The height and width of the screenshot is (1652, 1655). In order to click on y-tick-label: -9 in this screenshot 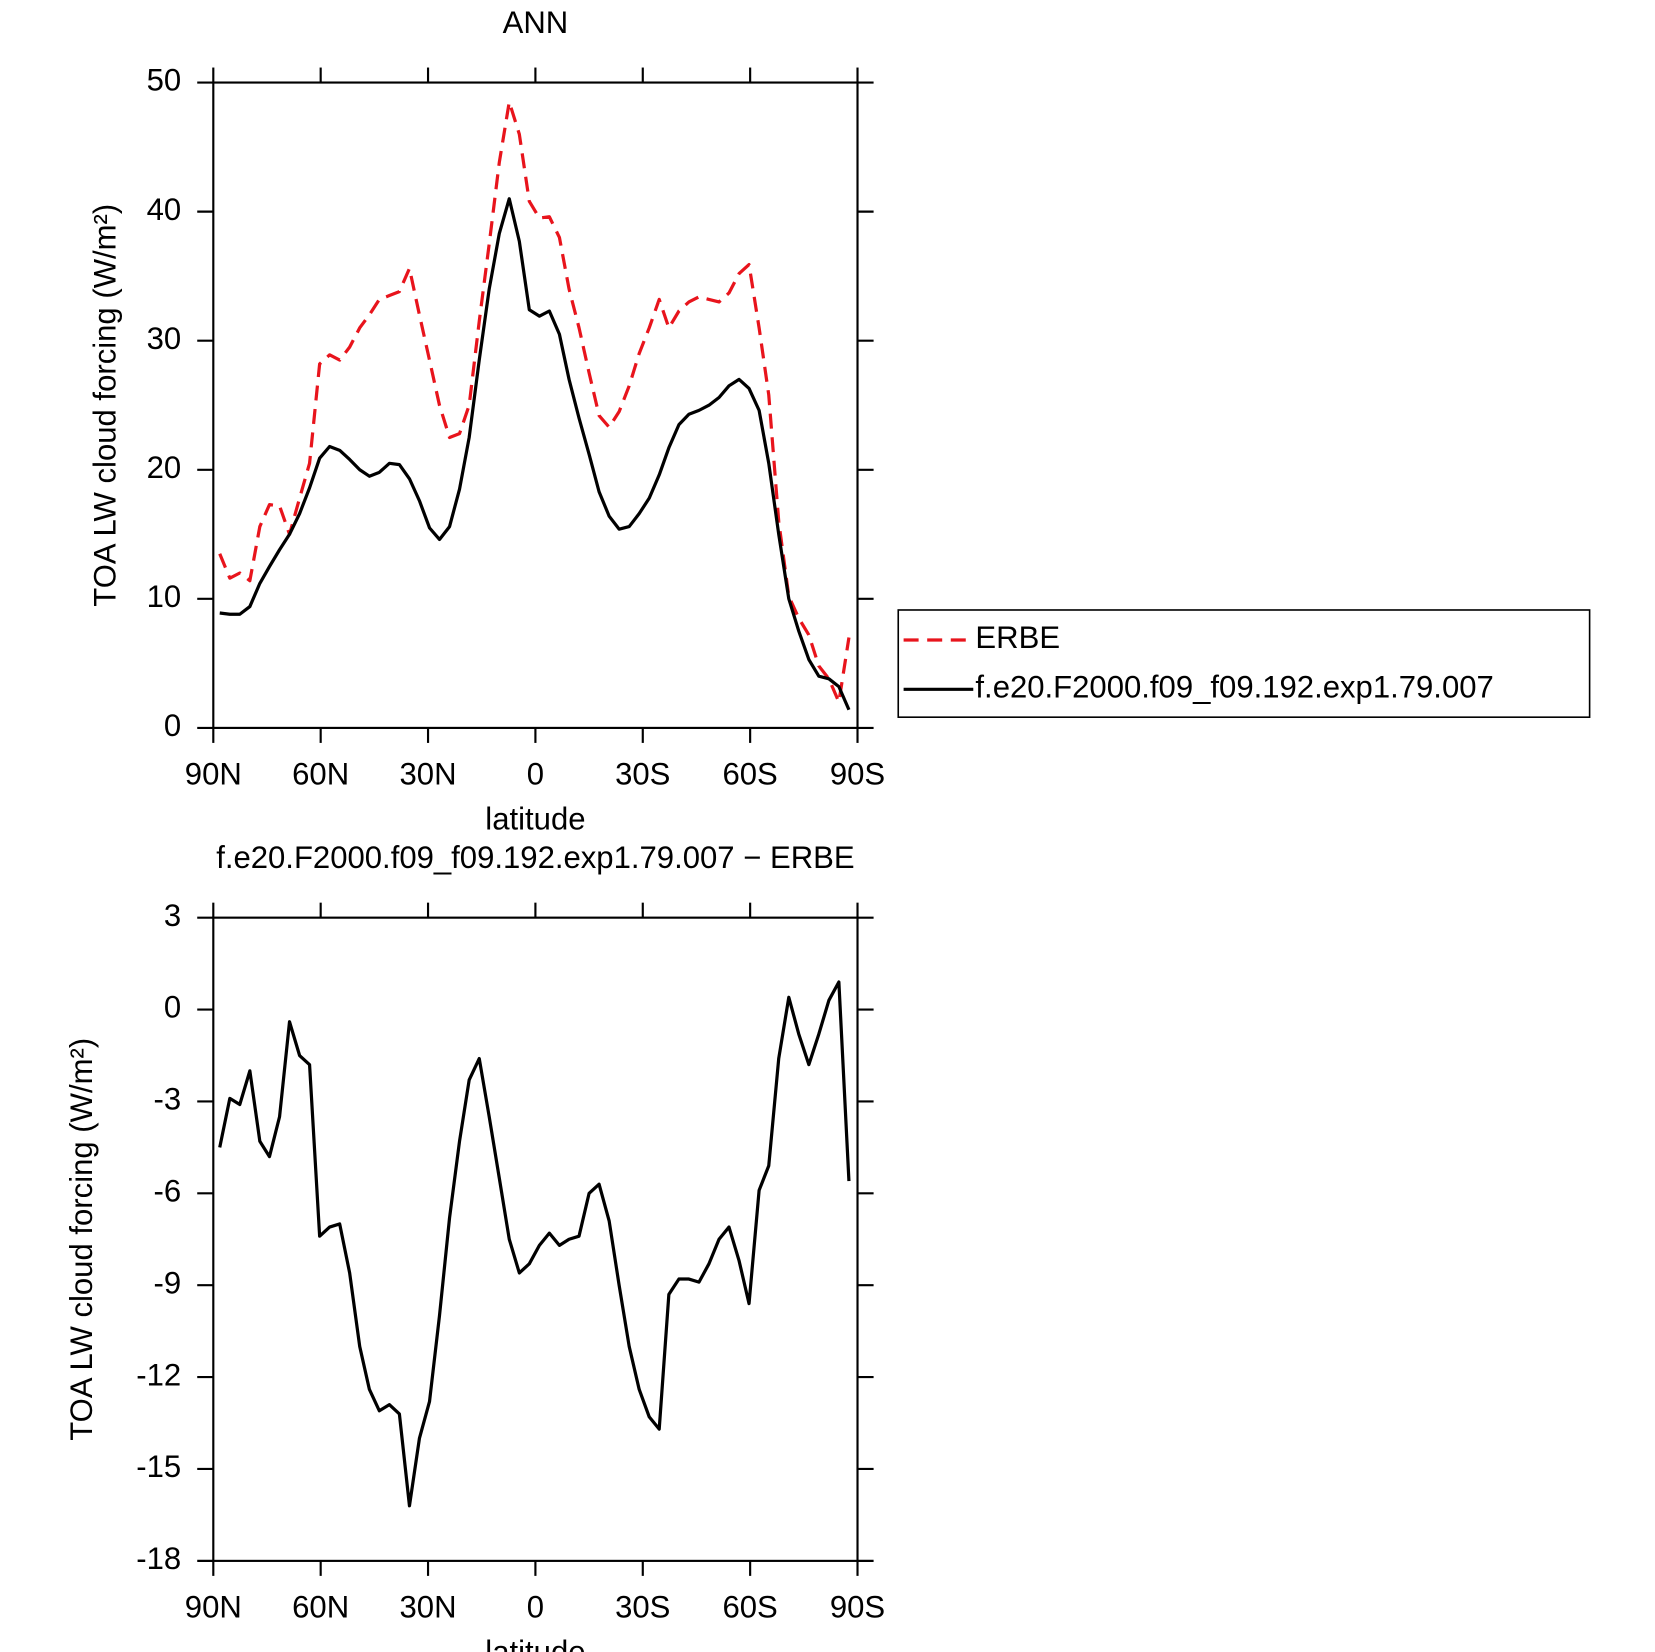, I will do `click(168, 1282)`.